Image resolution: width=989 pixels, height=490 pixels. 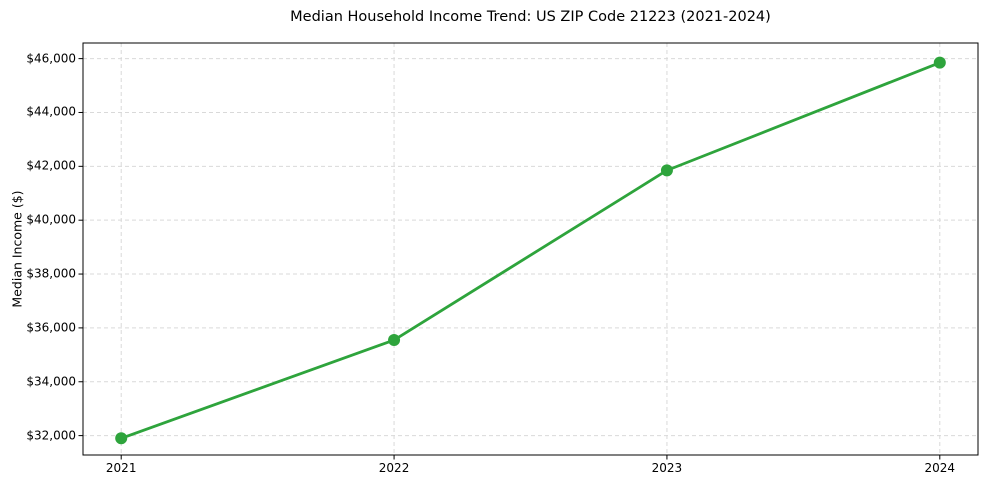 I want to click on y-tick-label: $36,000, so click(x=51, y=327).